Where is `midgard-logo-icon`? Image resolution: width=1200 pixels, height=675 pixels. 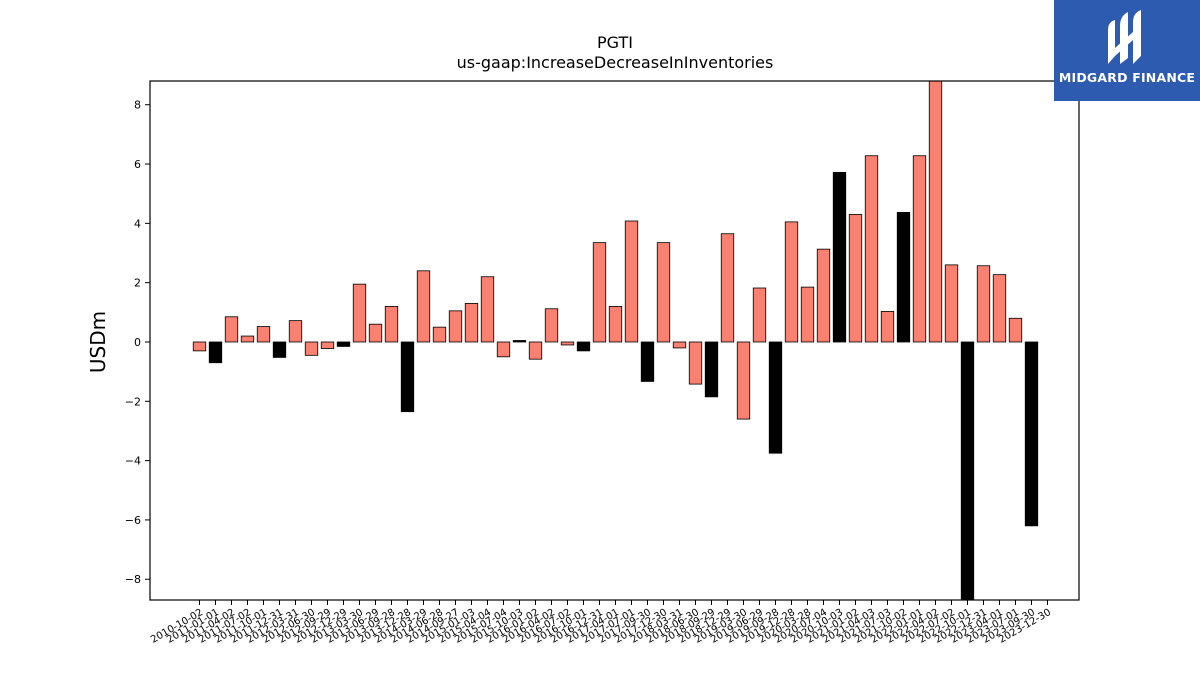
midgard-logo-icon is located at coordinates (1124, 37).